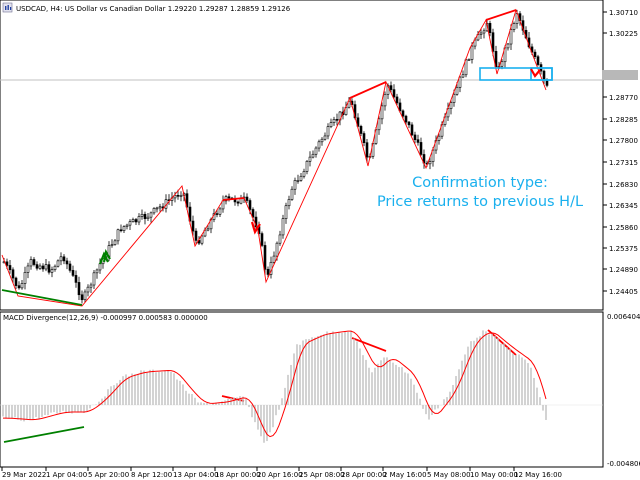  What do you see at coordinates (104, 256) in the screenshot?
I see `green-up-arrow-icon` at bounding box center [104, 256].